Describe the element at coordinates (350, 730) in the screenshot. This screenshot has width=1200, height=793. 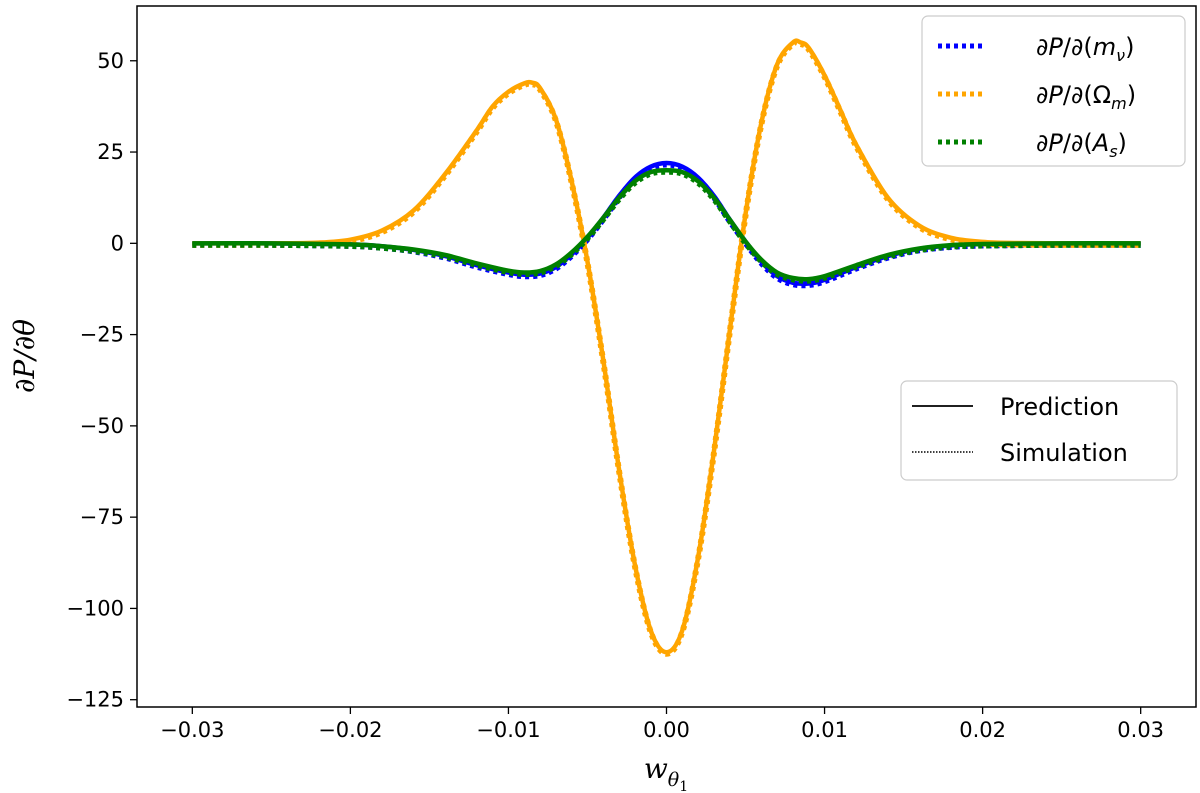
I see `x-tick-label: −0.02` at that location.